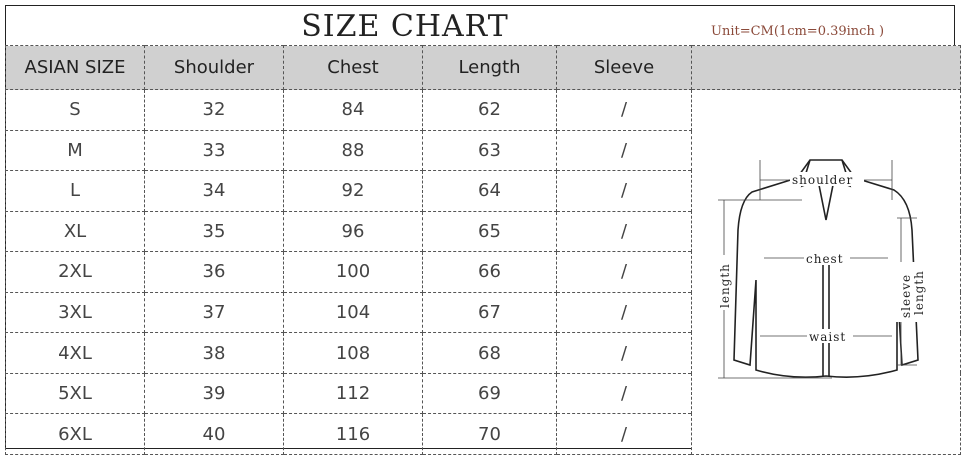 Image resolution: width=961 pixels, height=455 pixels. I want to click on table-row: 3XL 37 104 67/, so click(483, 312).